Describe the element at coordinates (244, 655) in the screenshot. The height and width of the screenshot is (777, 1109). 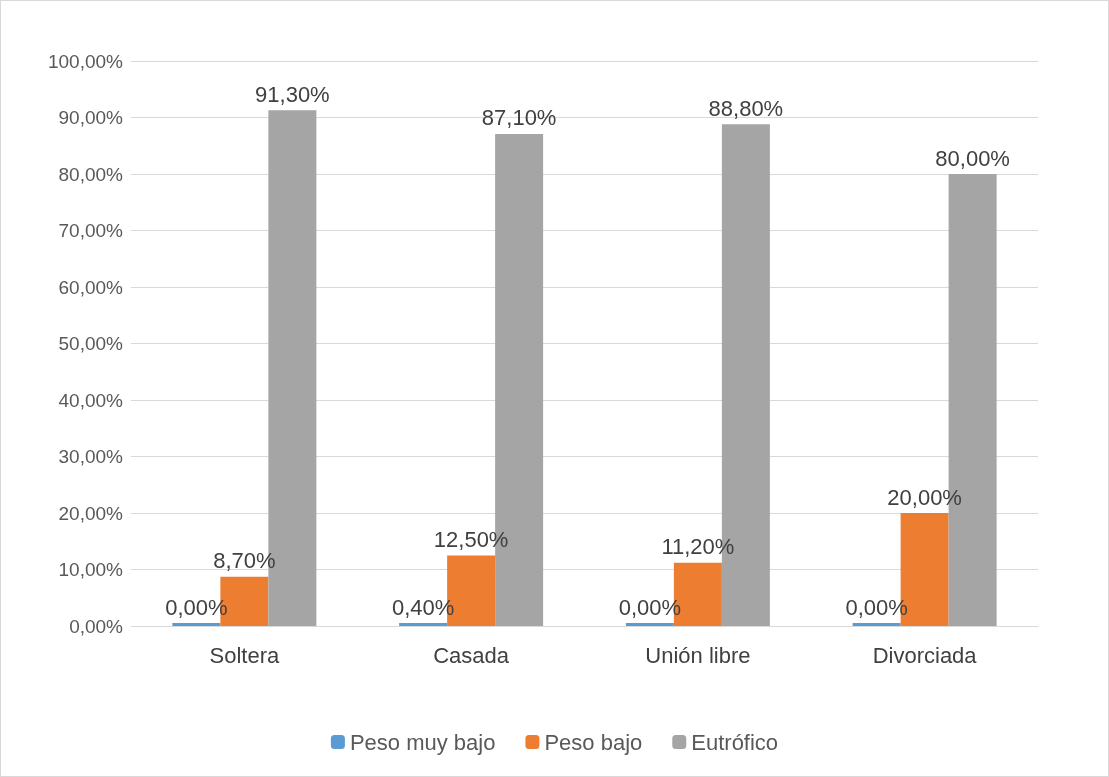
I see `x-tick-label: Soltera` at that location.